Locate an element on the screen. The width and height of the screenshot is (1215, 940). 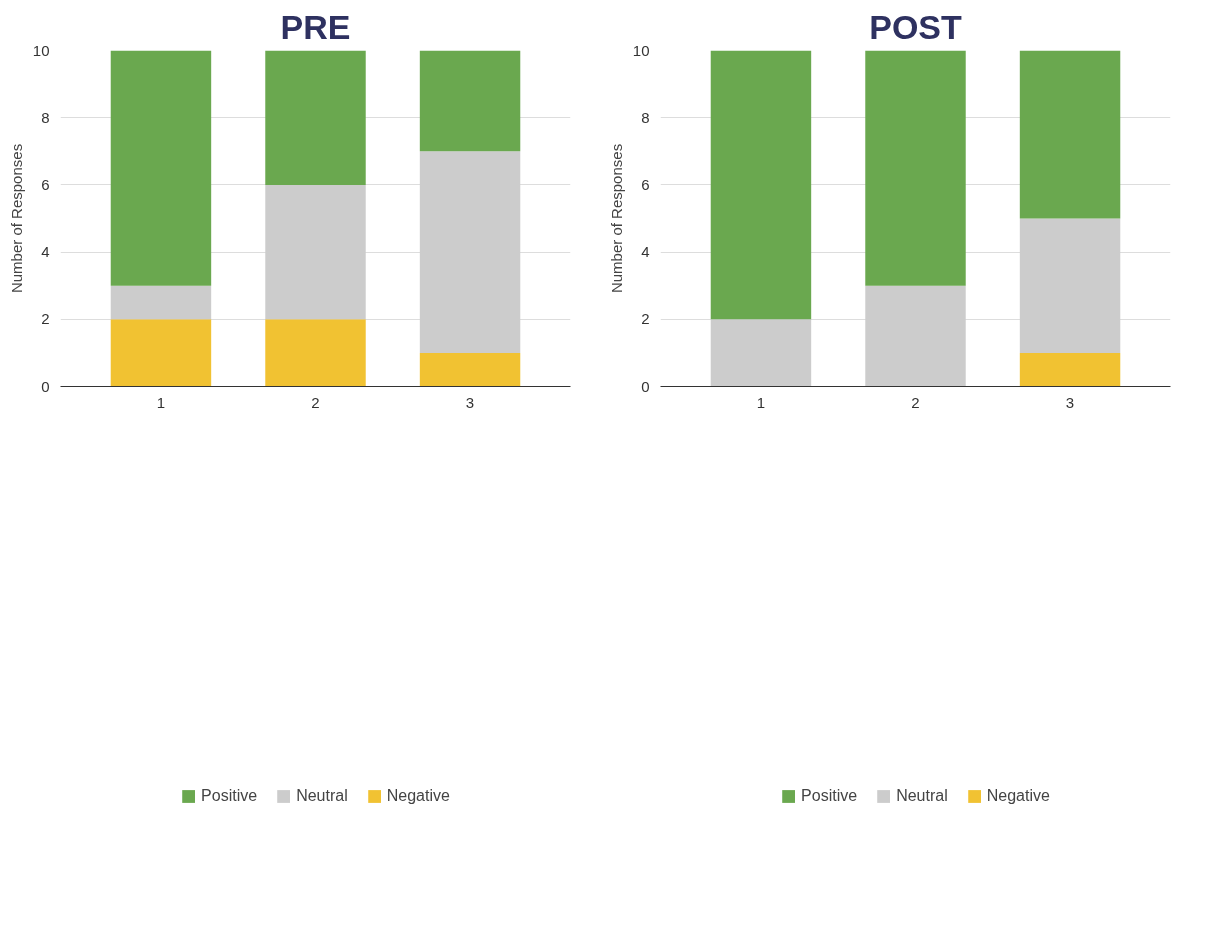
chart-title: PRE is located at coordinates (315, 26).